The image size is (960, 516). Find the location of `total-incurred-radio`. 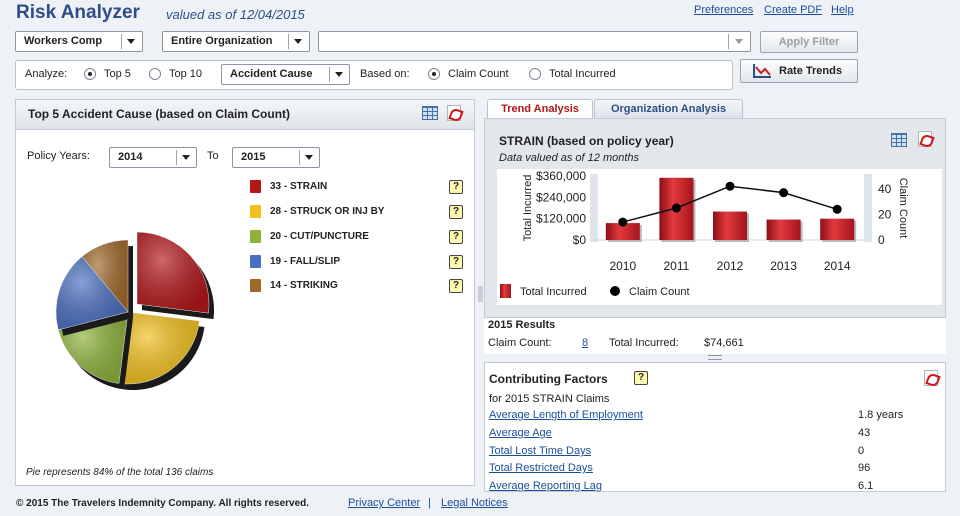

total-incurred-radio is located at coordinates (535, 74).